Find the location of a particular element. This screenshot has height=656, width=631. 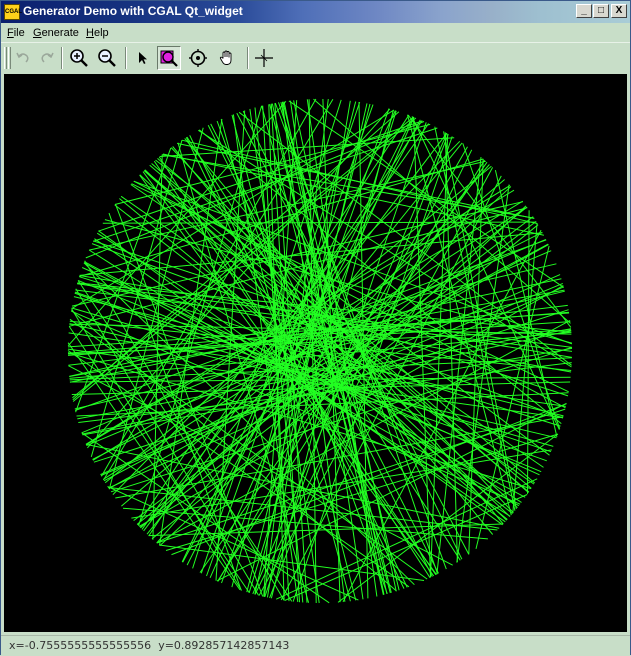

menu-file: File is located at coordinates (16, 33).